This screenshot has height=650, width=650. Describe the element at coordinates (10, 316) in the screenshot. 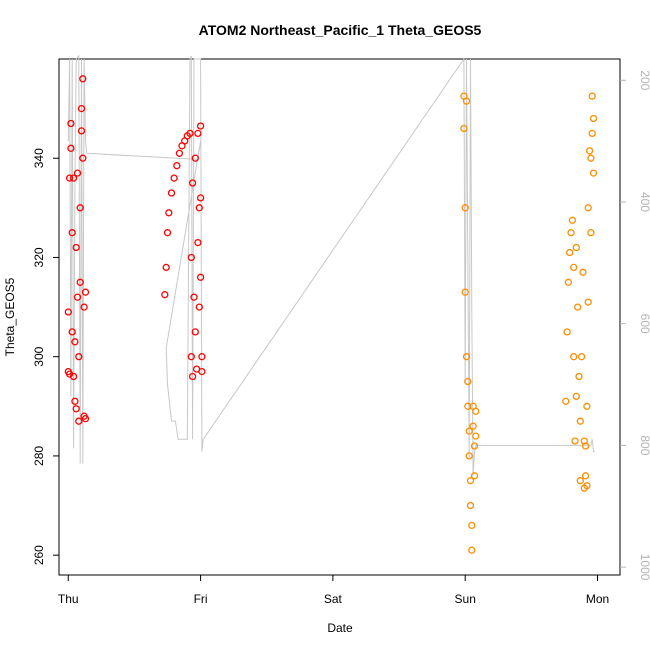

I see `y-axis-label: Theta_GEOS5` at that location.